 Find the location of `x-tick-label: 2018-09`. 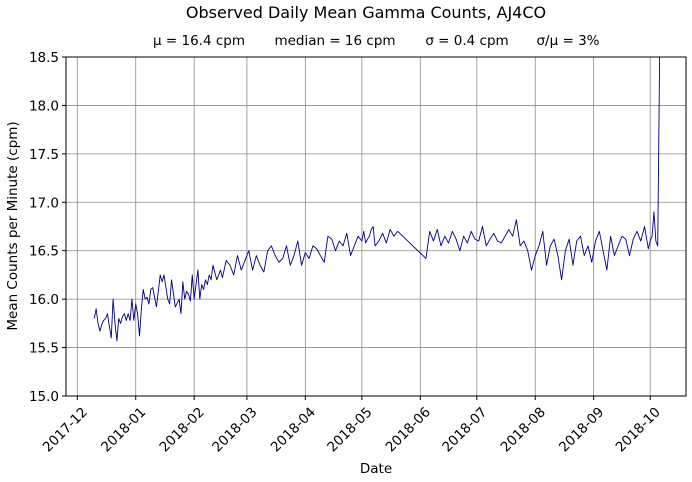

x-tick-label: 2018-09 is located at coordinates (581, 429).